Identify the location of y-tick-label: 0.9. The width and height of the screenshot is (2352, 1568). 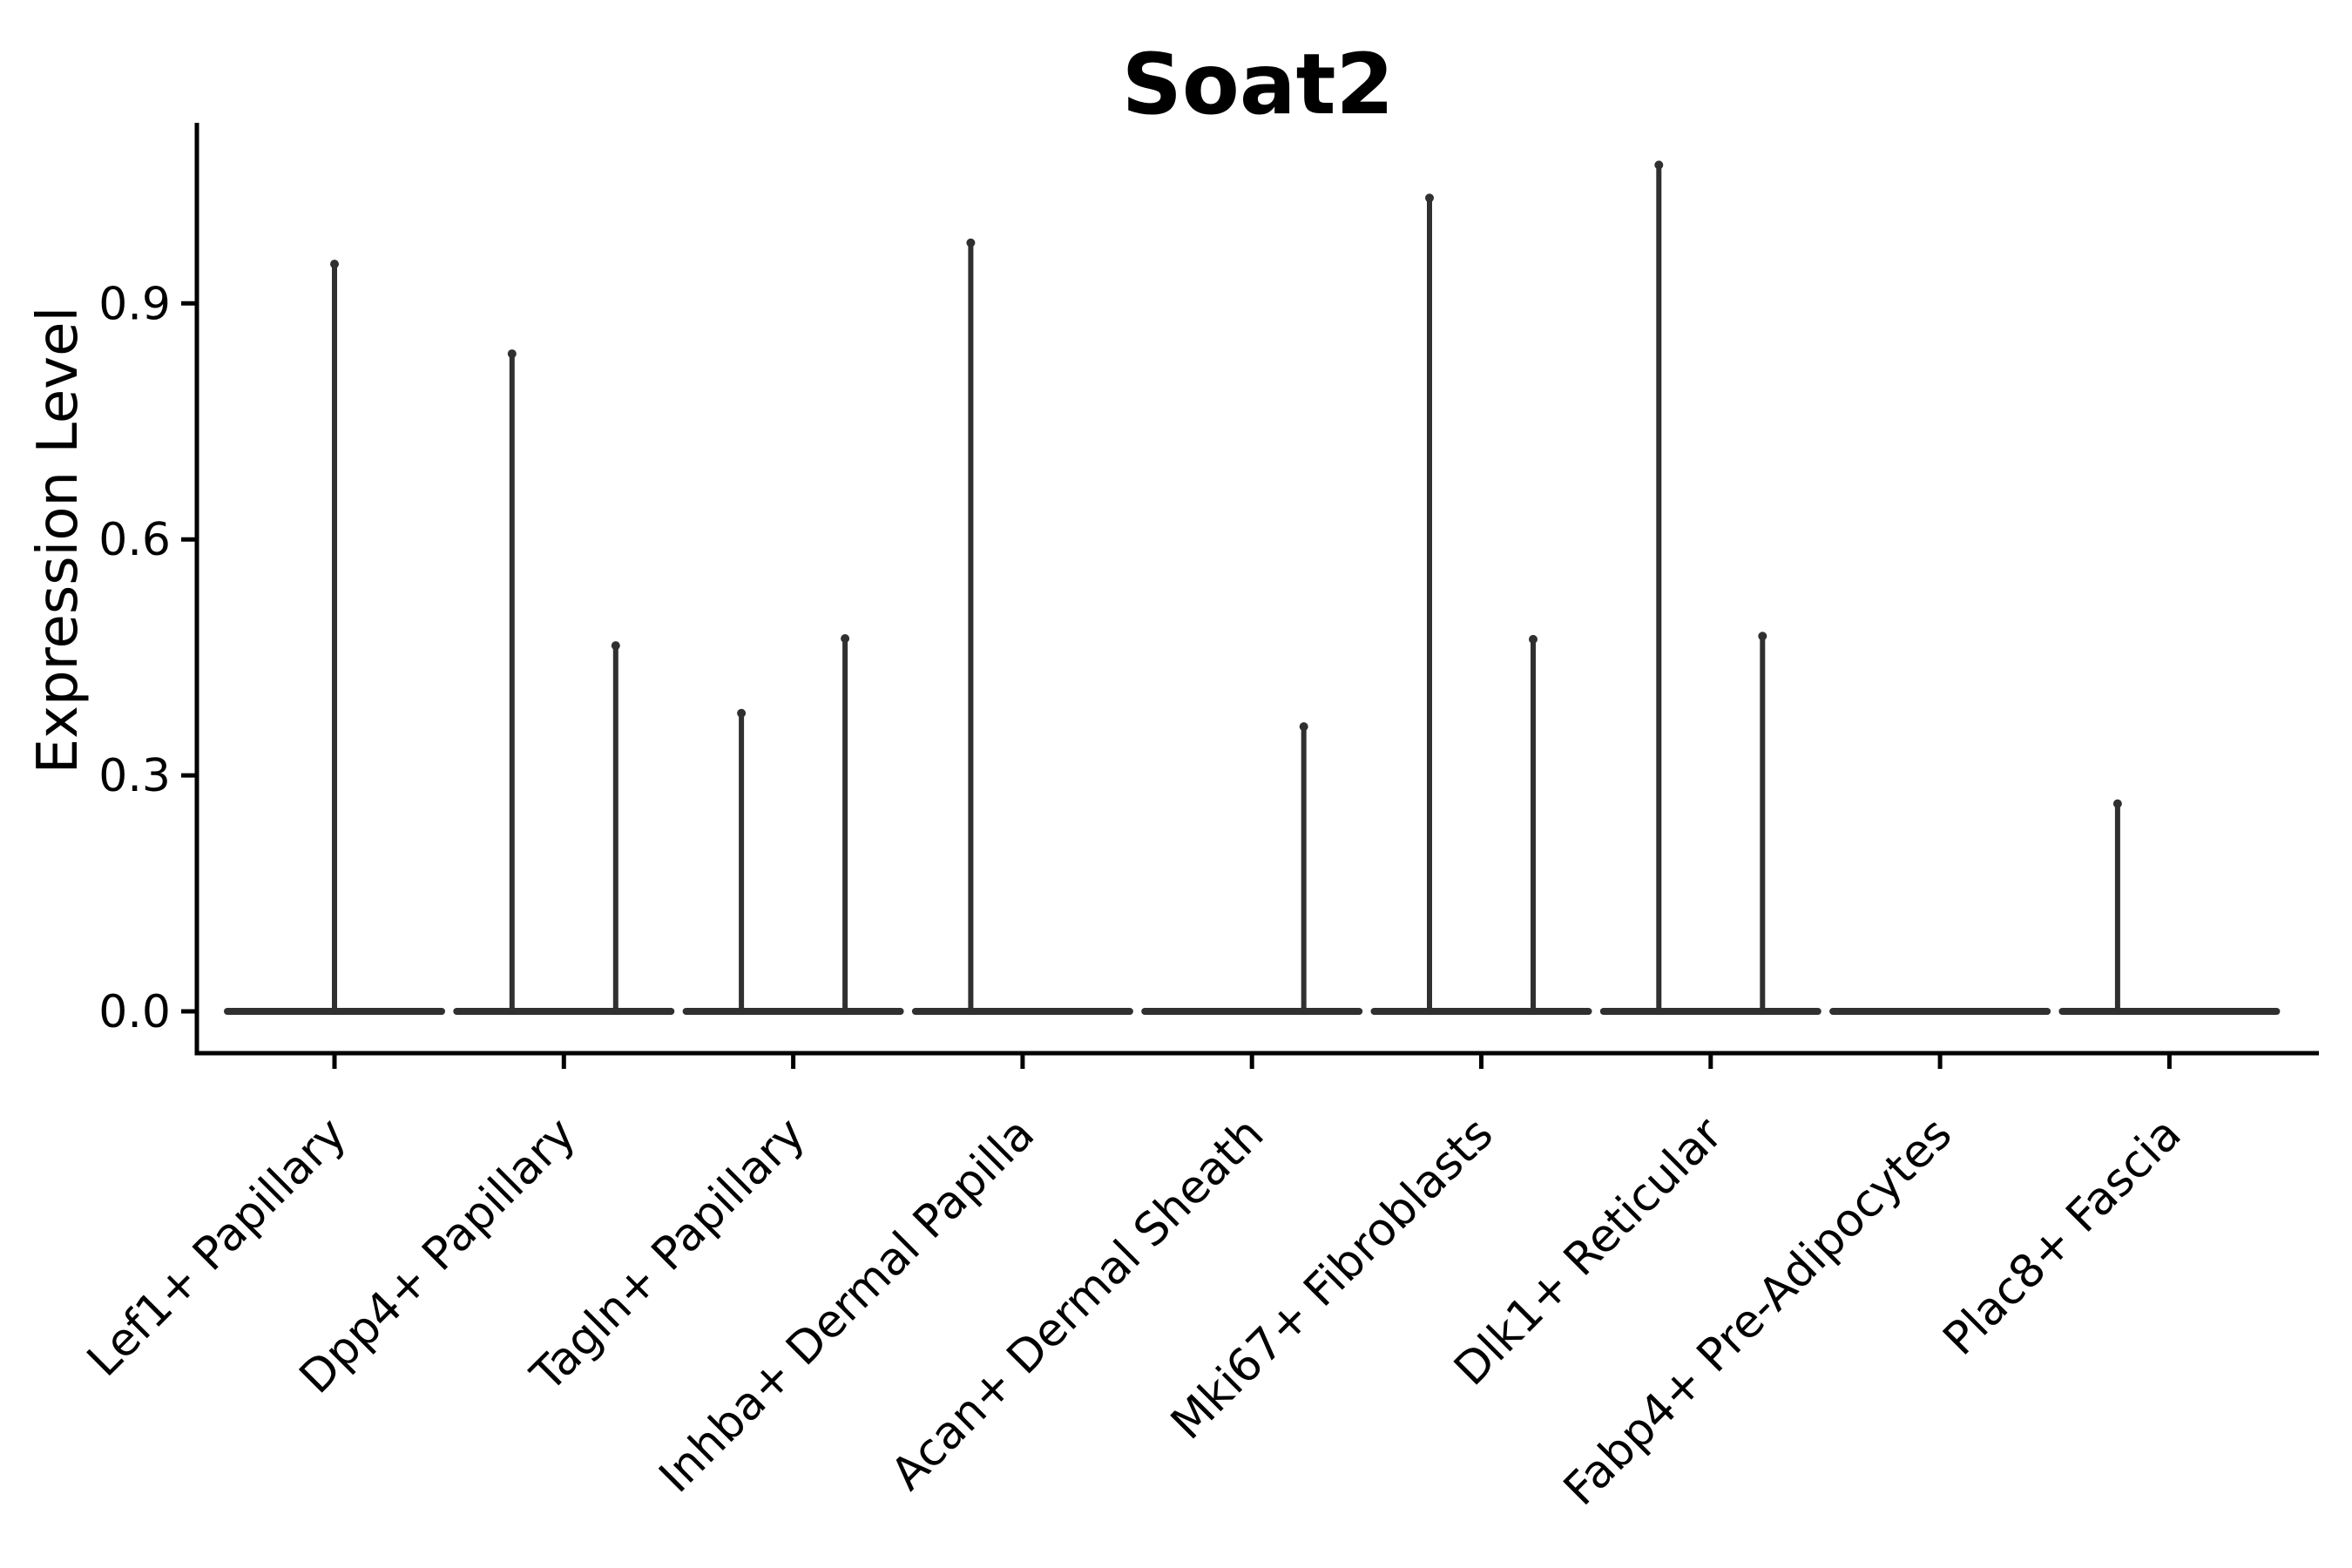
(134, 304).